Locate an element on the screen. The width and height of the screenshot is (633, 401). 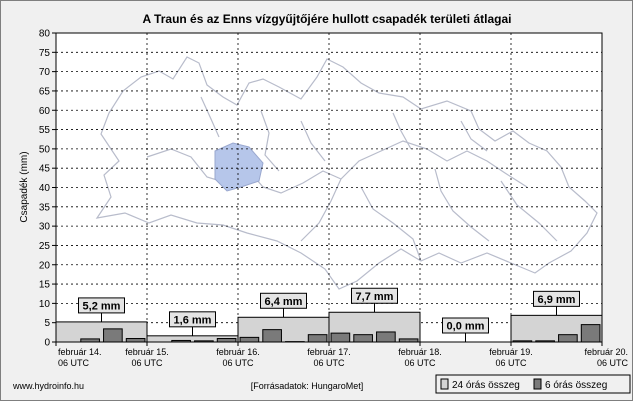
y-tick-label: 65 is located at coordinates (45, 91).